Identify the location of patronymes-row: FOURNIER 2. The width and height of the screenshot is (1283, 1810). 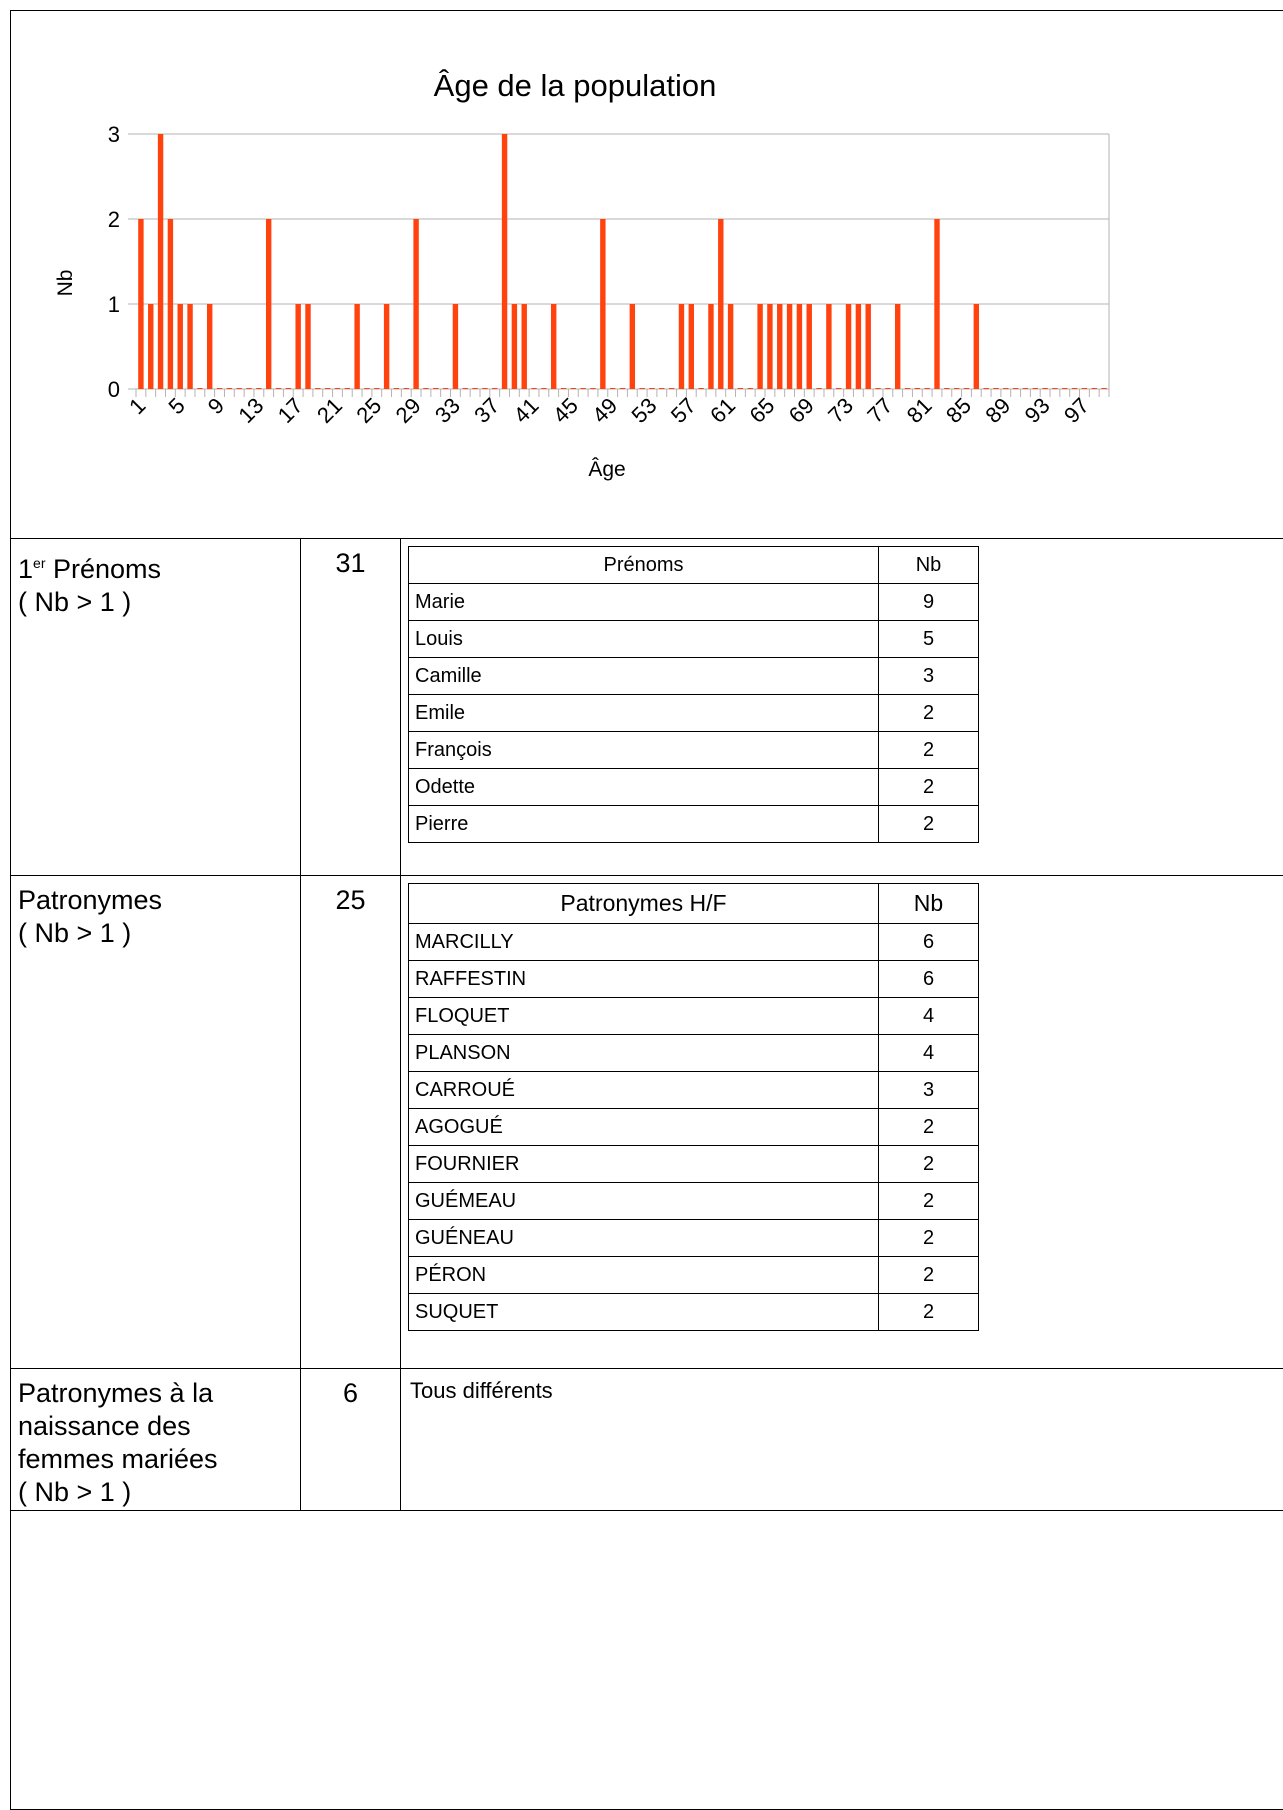
(693, 1164).